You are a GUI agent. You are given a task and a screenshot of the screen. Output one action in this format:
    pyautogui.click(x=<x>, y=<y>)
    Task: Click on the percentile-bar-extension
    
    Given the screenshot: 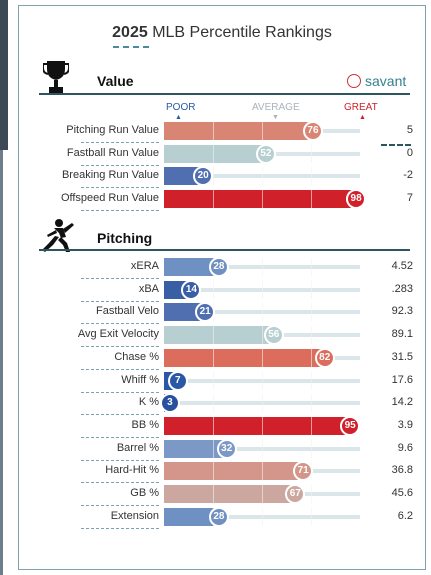 What is the action you would take?
    pyautogui.click(x=191, y=516)
    